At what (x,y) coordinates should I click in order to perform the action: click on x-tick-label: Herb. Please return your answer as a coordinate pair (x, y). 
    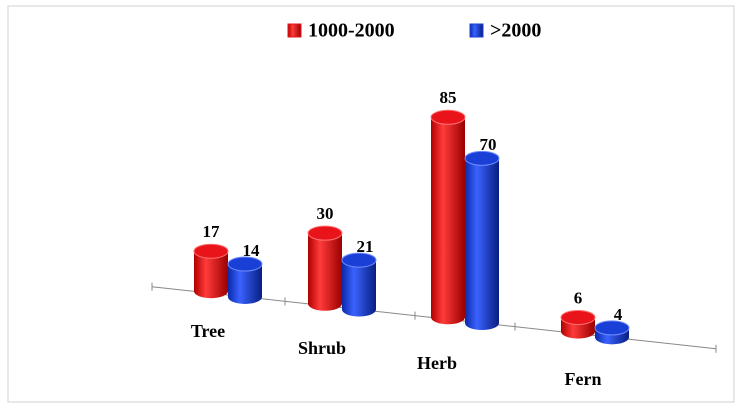
    Looking at the image, I should click on (437, 363).